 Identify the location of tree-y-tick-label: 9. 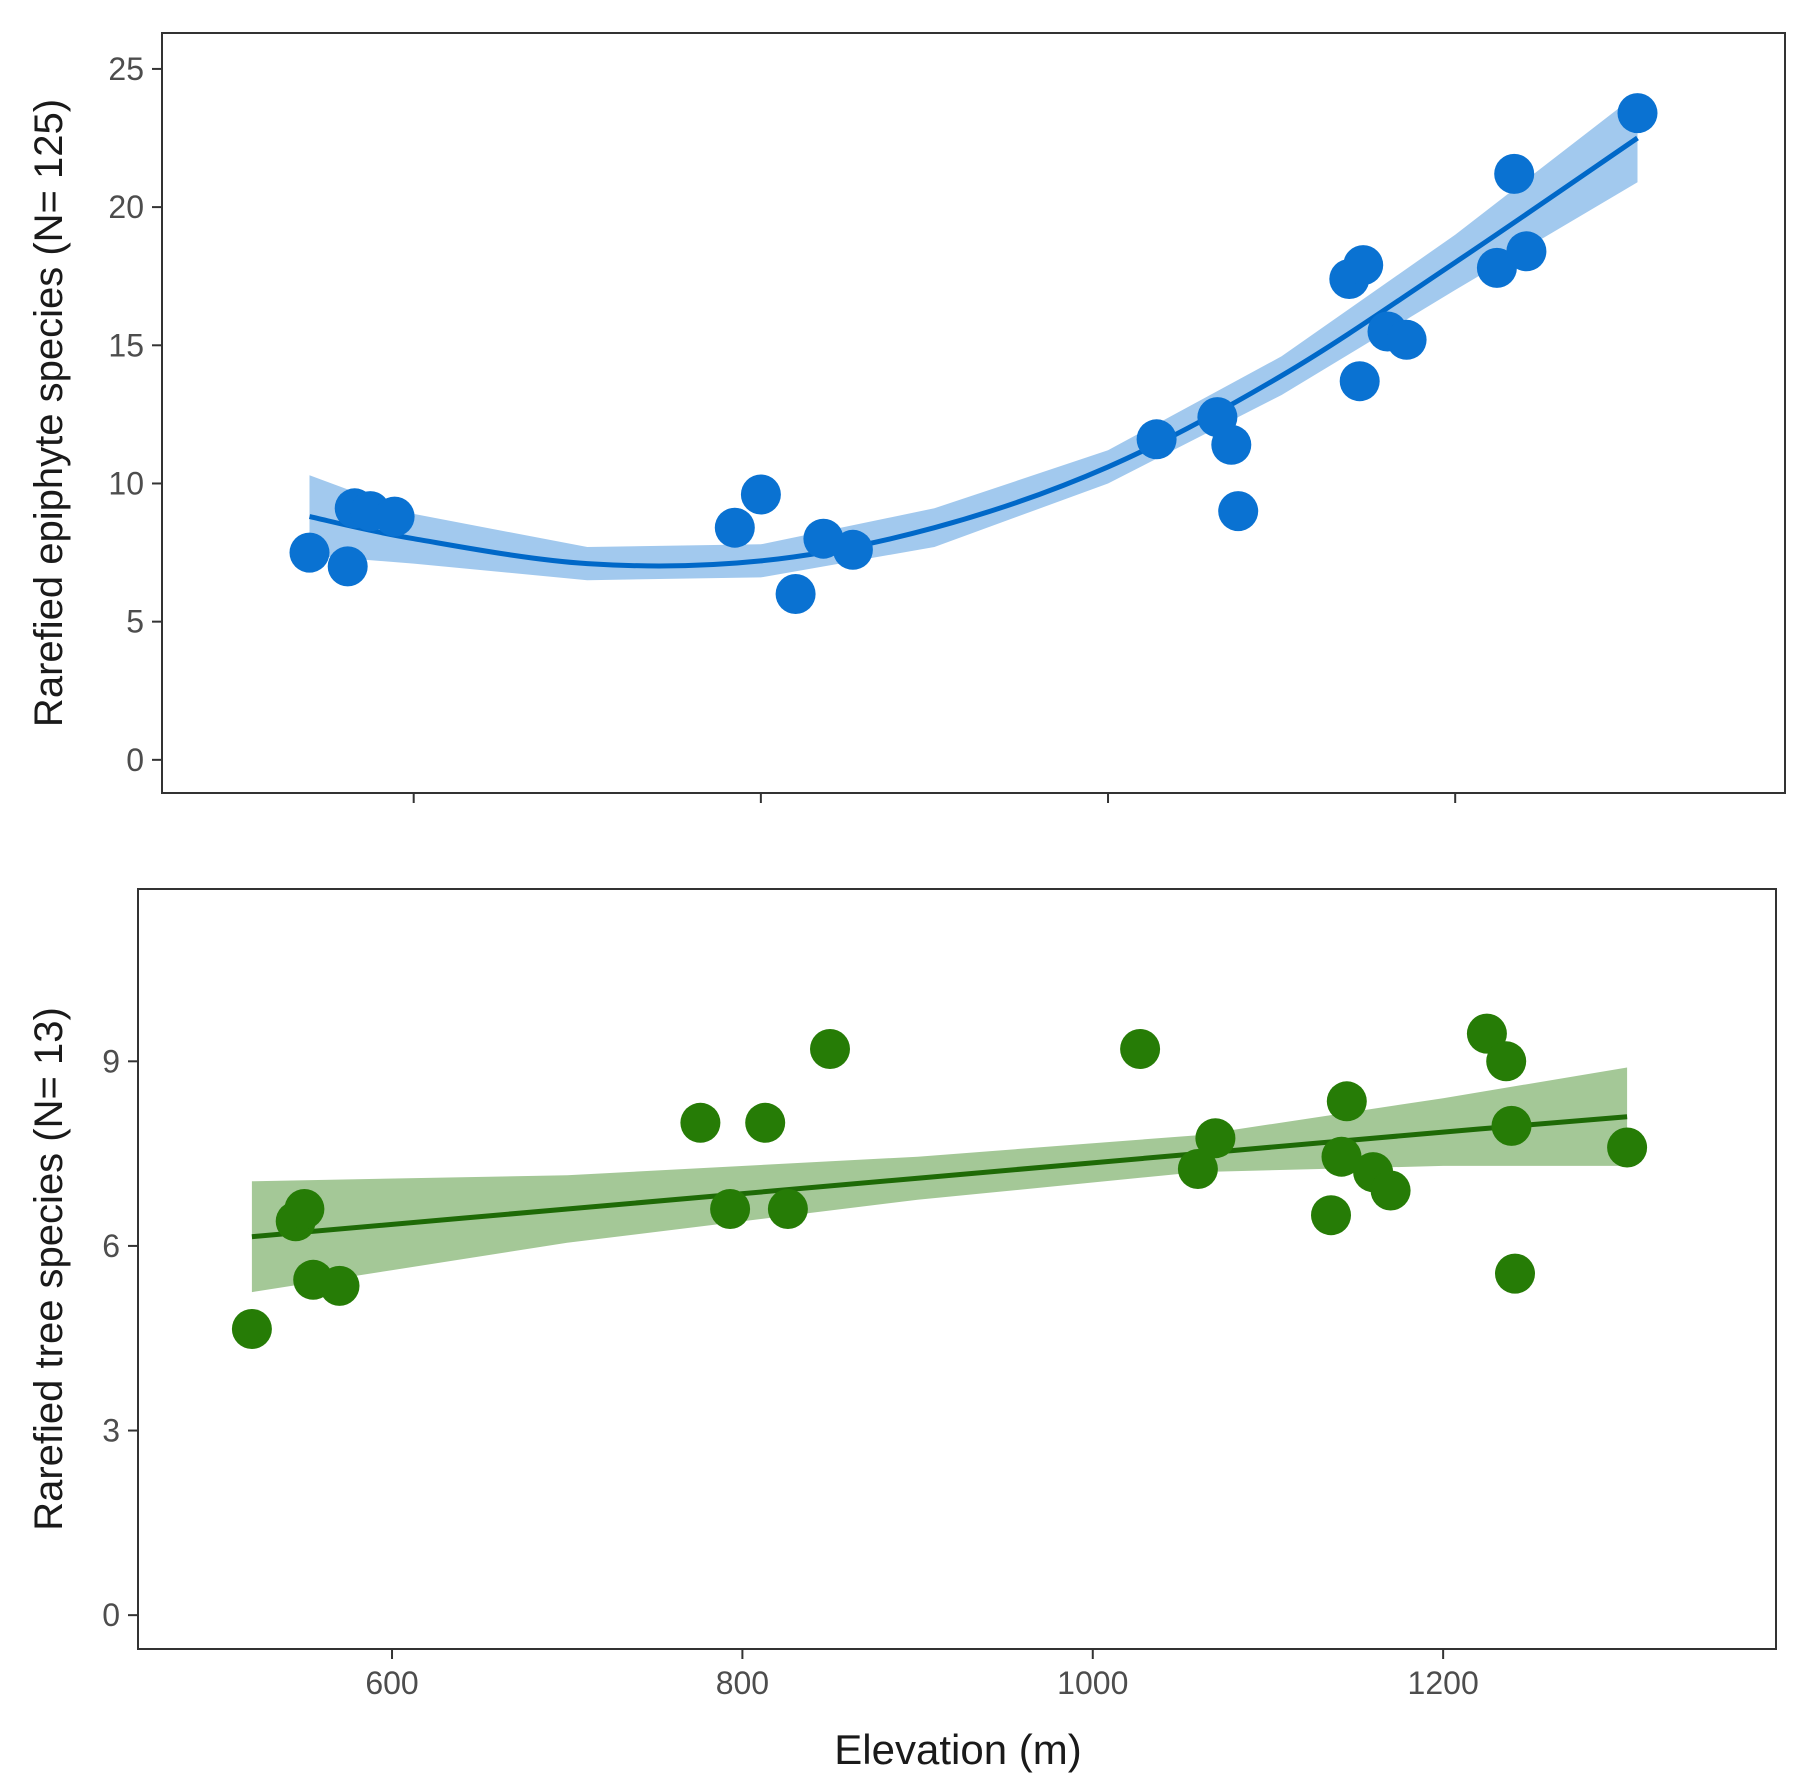
(111, 1061).